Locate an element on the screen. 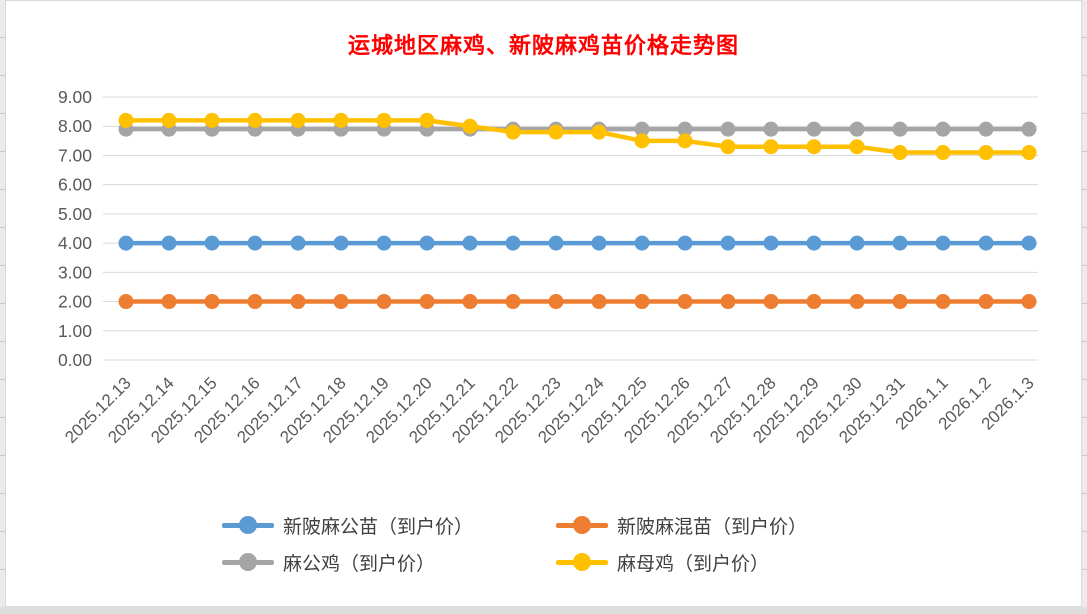 The width and height of the screenshot is (1087, 614). series-ma-hen is located at coordinates (577, 136).